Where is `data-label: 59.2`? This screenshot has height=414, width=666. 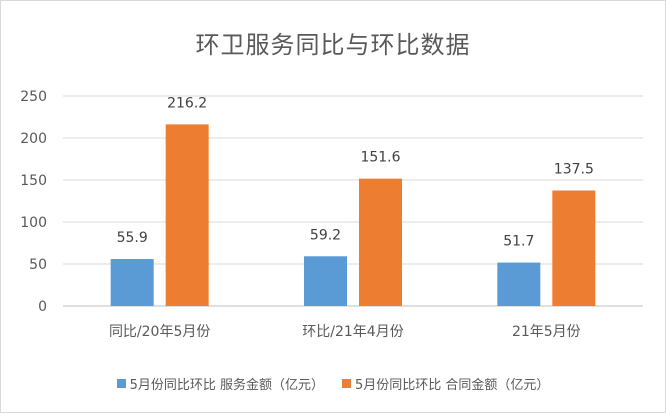 data-label: 59.2 is located at coordinates (325, 235).